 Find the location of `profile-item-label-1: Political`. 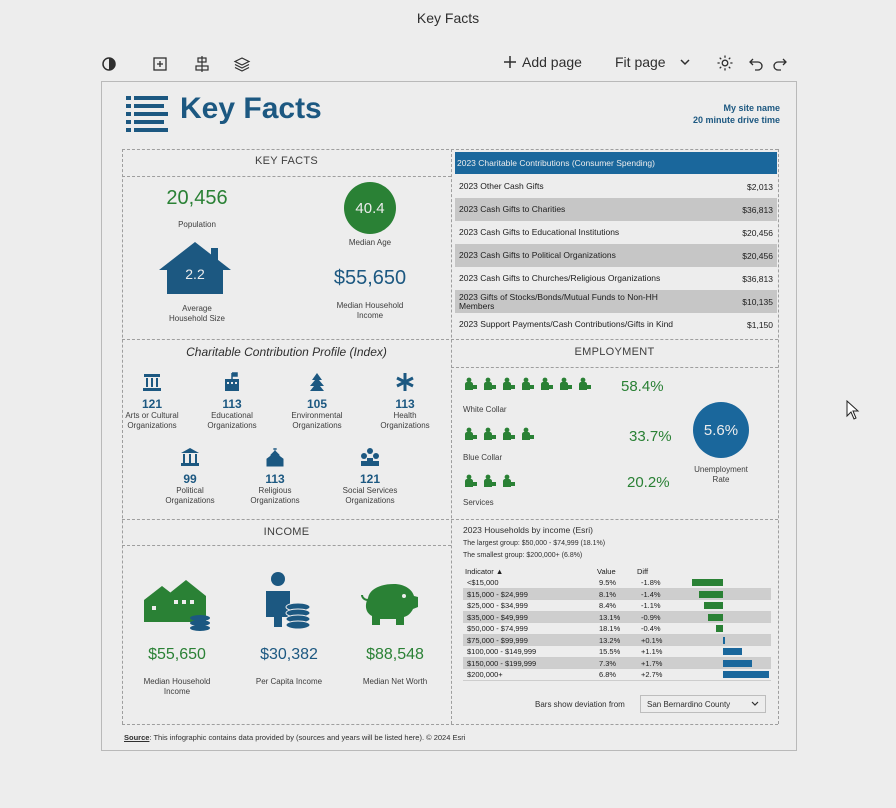

profile-item-label-1: Political is located at coordinates (190, 490).